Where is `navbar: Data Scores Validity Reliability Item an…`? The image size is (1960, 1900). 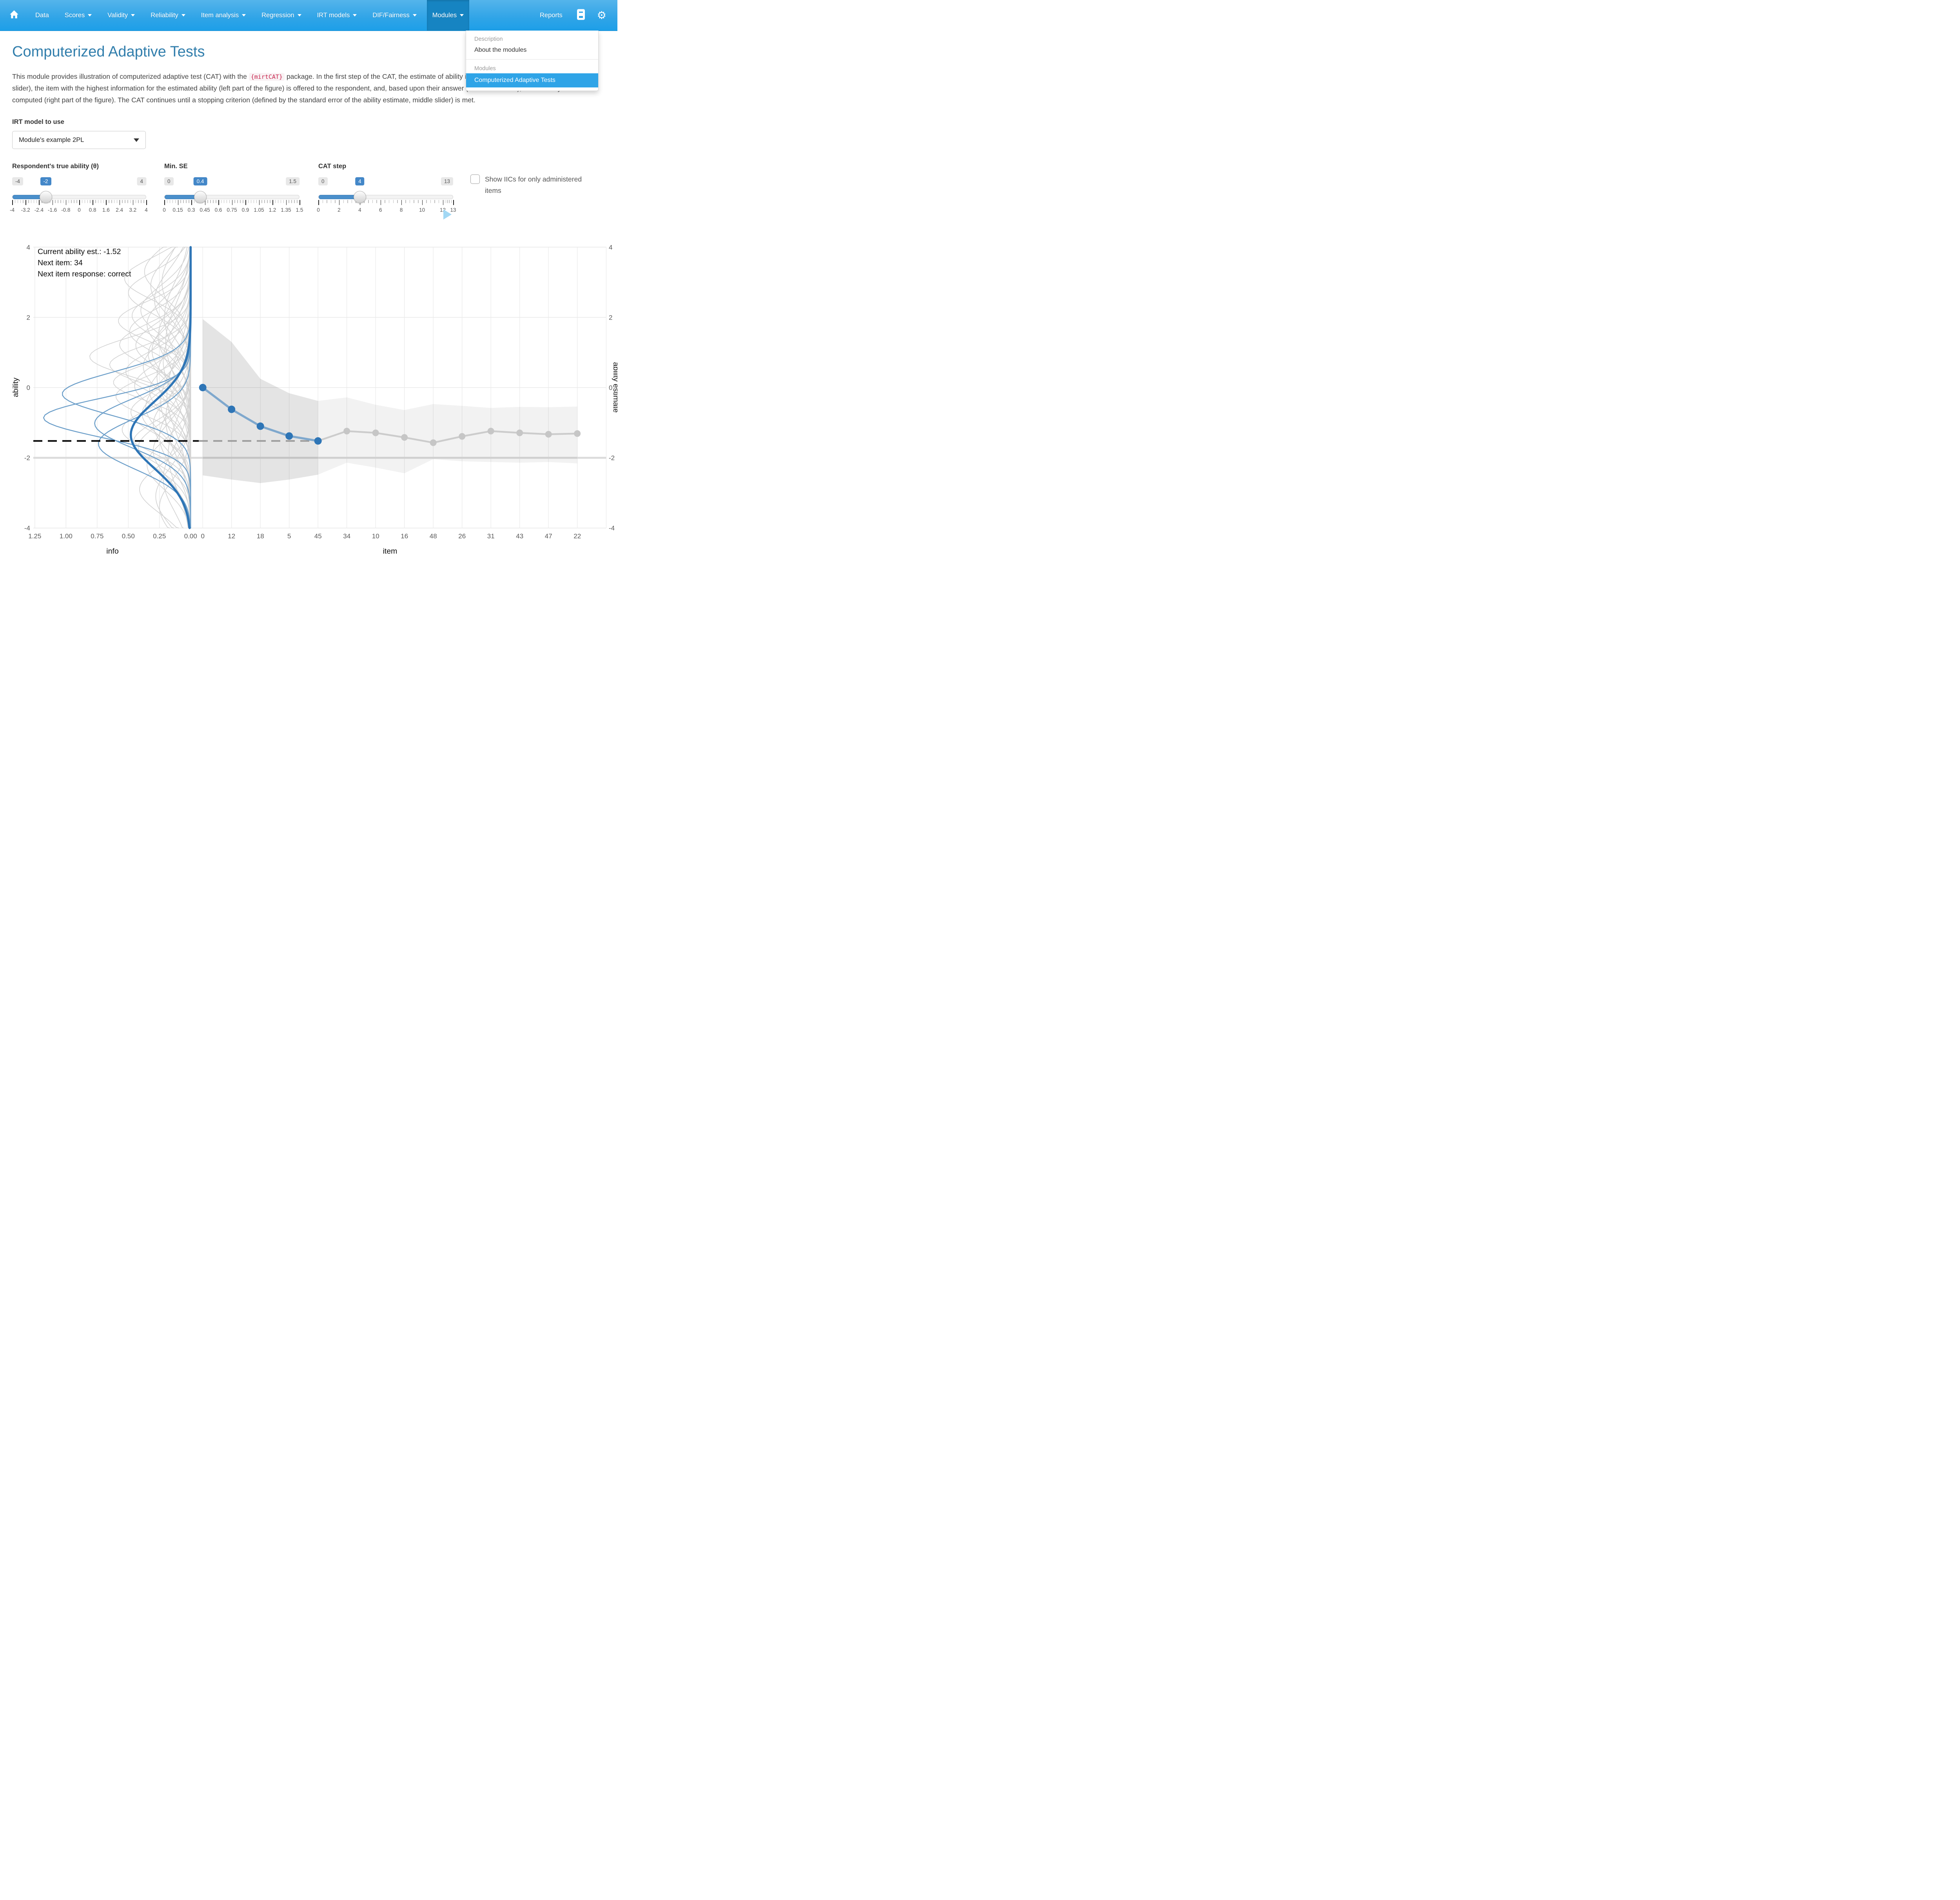
navbar: Data Scores Validity Reliability Item an… is located at coordinates (308, 16).